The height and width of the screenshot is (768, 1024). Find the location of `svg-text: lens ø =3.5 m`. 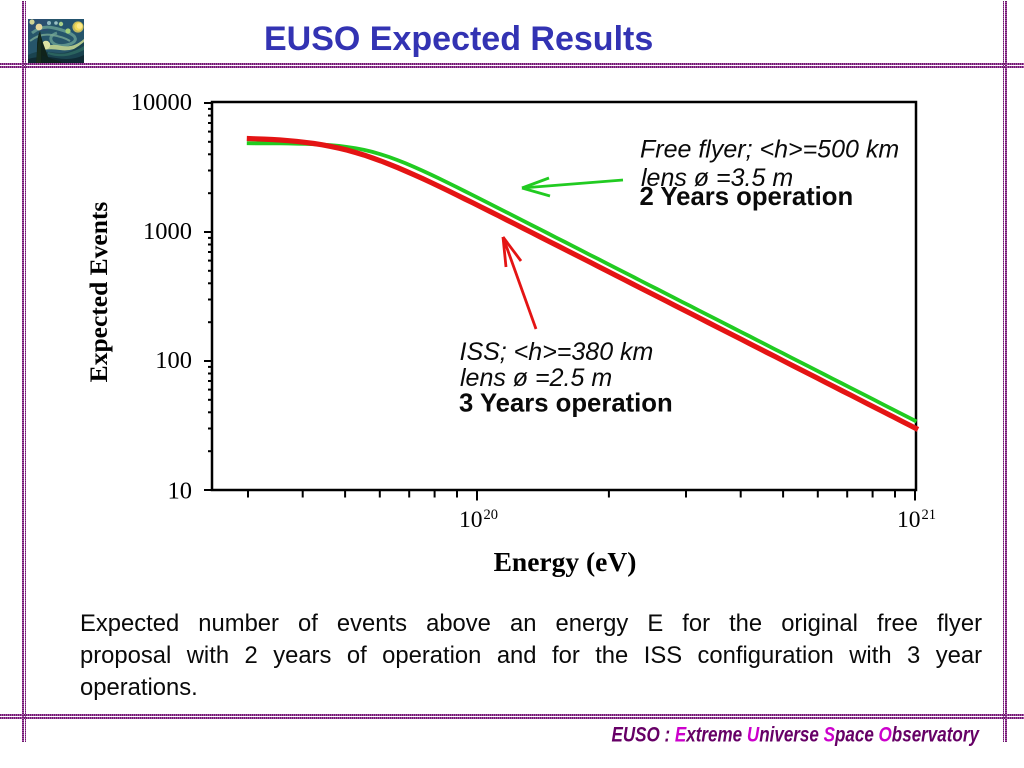

svg-text: lens ø =3.5 m is located at coordinates (717, 178).